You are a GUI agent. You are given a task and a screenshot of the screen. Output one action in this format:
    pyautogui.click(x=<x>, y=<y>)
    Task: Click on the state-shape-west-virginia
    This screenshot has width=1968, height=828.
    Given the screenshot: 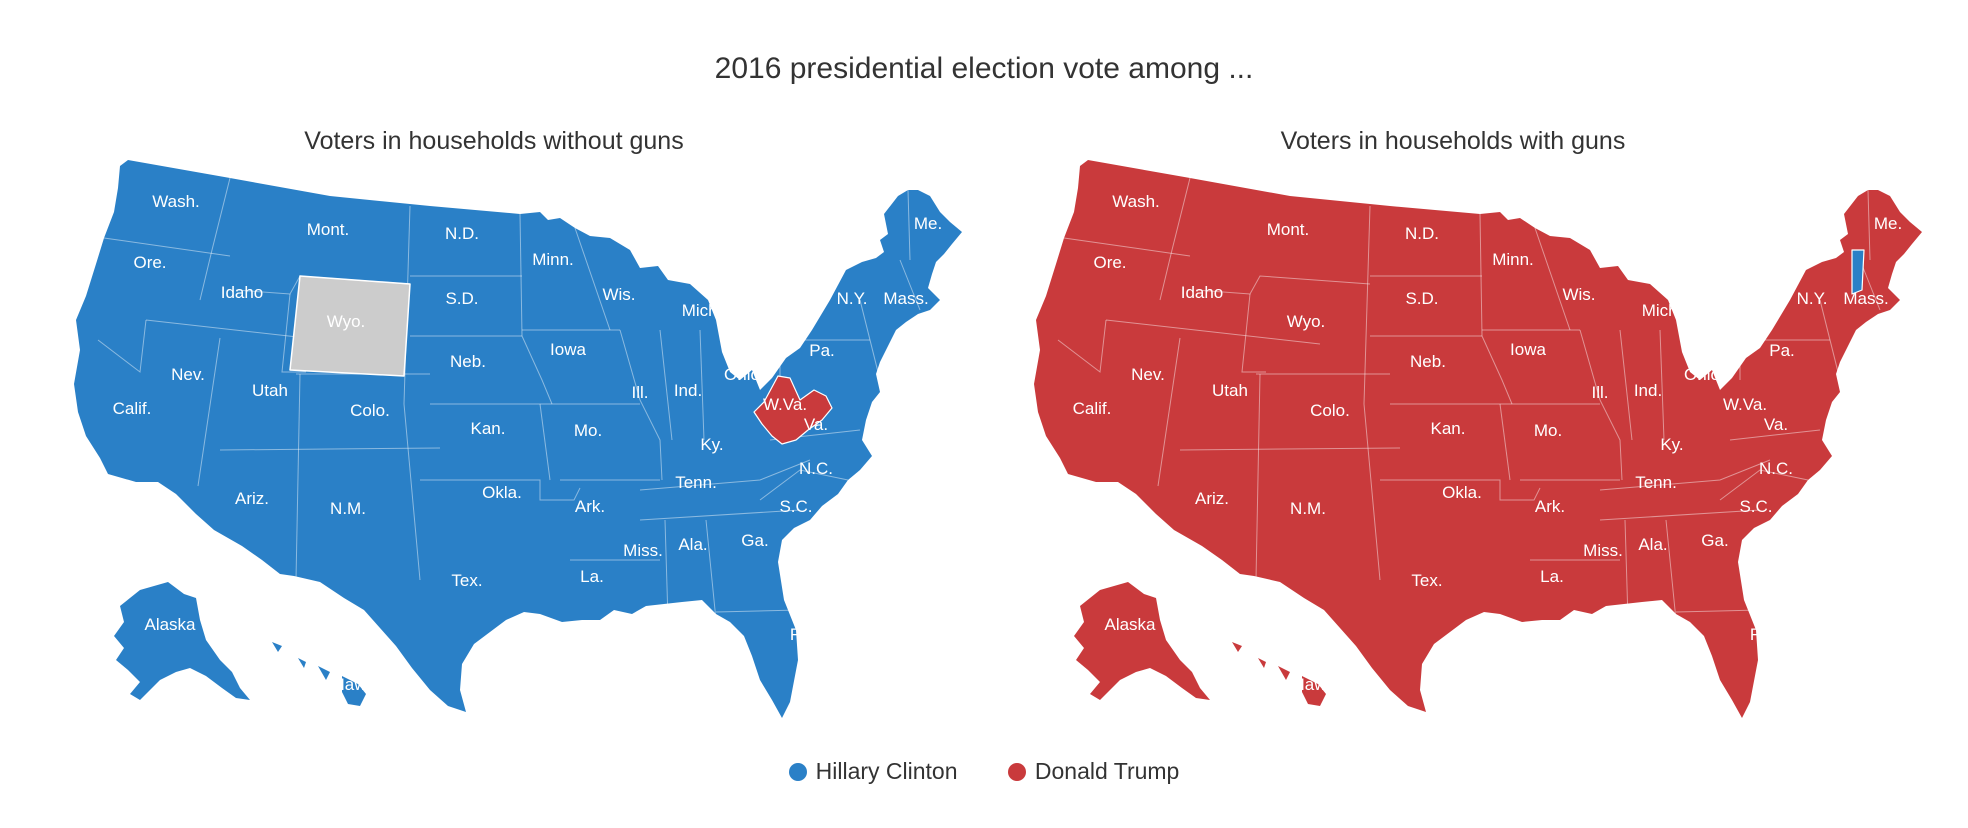 What is the action you would take?
    pyautogui.click(x=793, y=410)
    